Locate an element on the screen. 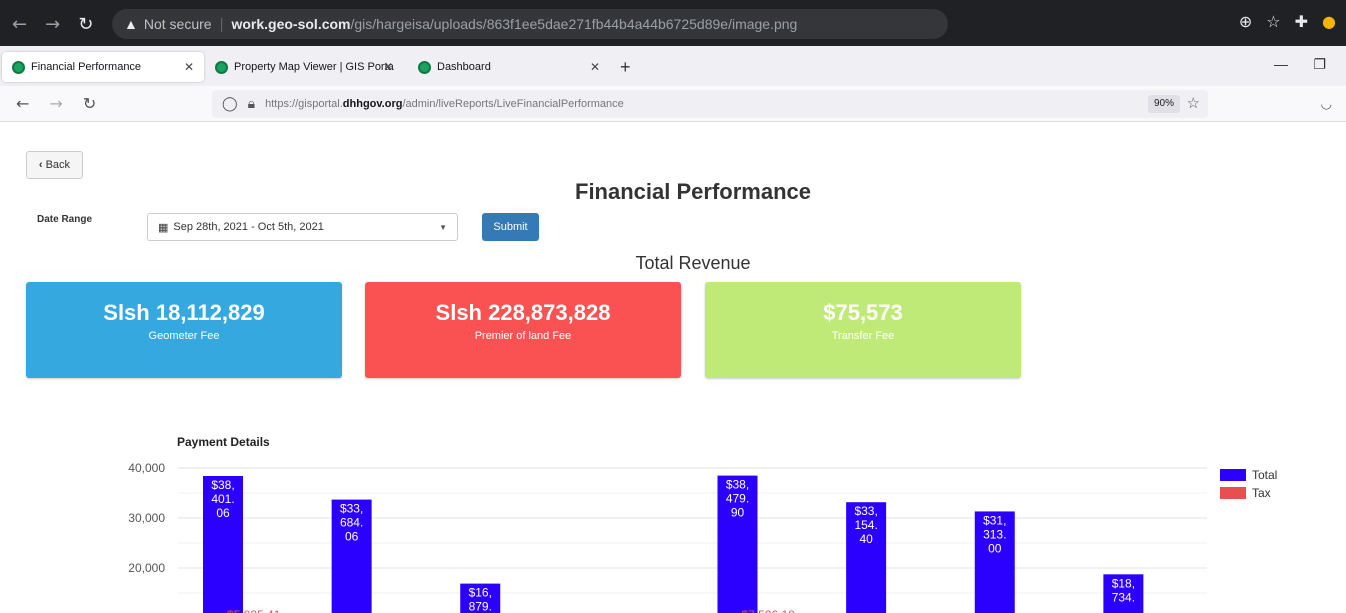 This screenshot has width=1346, height=613. y-tick-label: 20,000 is located at coordinates (146, 568).